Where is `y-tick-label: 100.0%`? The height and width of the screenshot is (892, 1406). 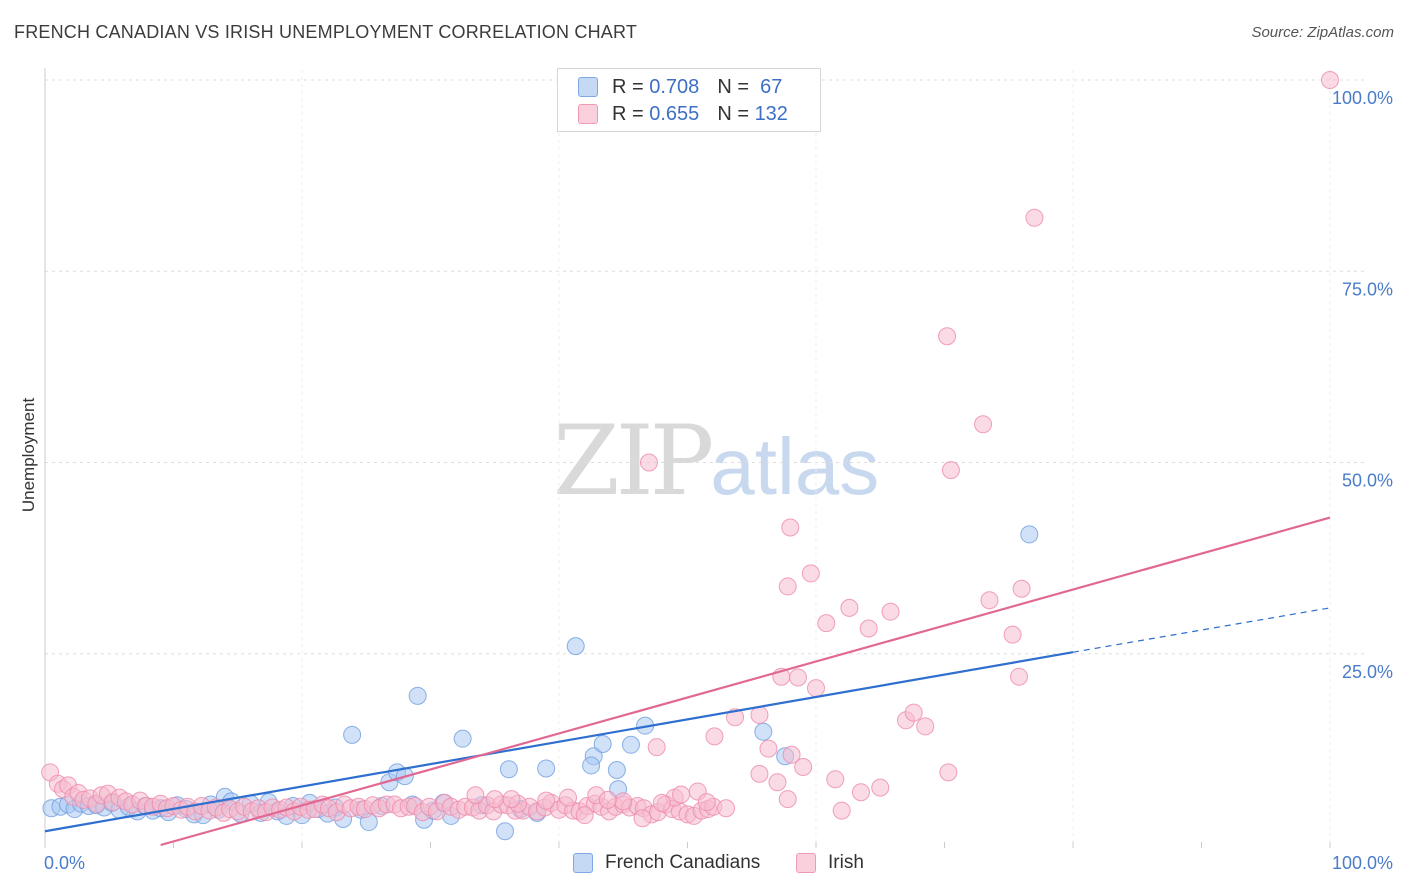
y-tick-label: 100.0% is located at coordinates (1362, 98).